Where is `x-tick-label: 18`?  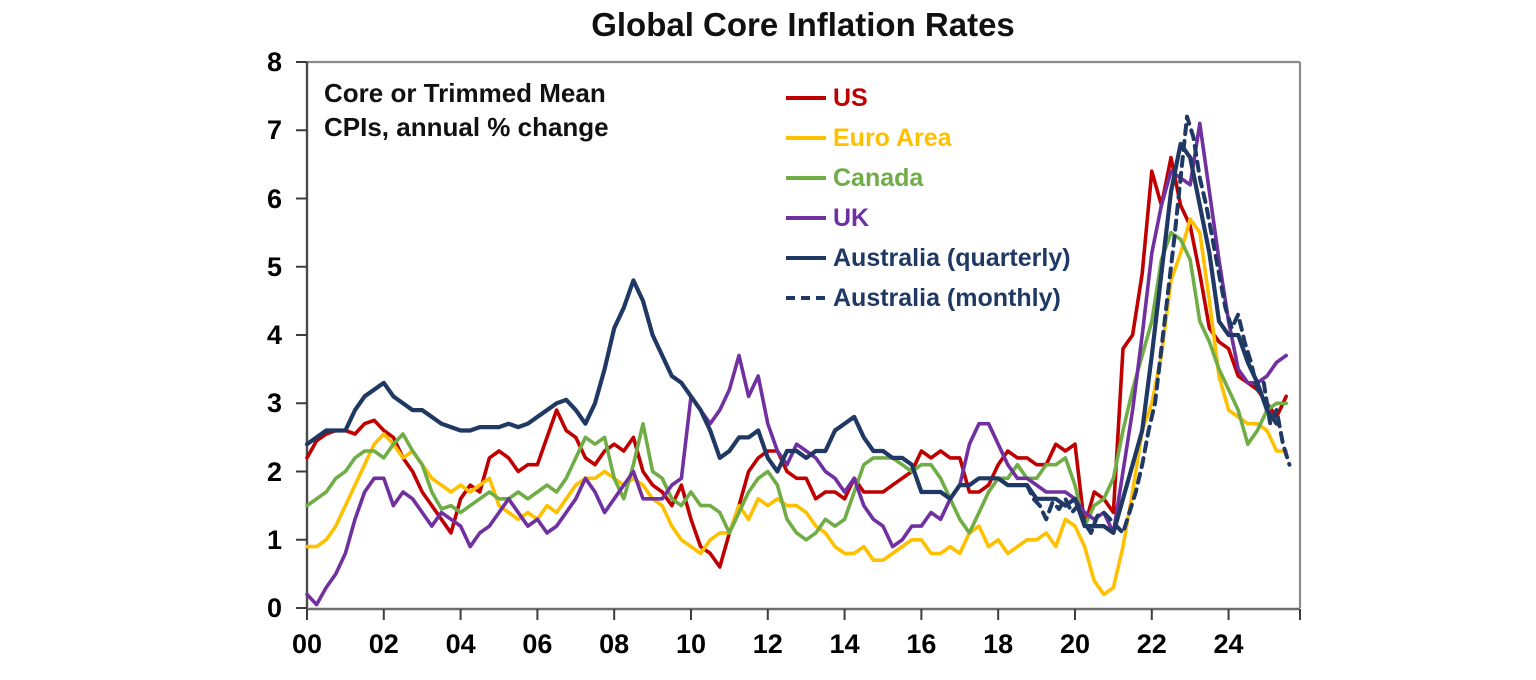 x-tick-label: 18 is located at coordinates (998, 644).